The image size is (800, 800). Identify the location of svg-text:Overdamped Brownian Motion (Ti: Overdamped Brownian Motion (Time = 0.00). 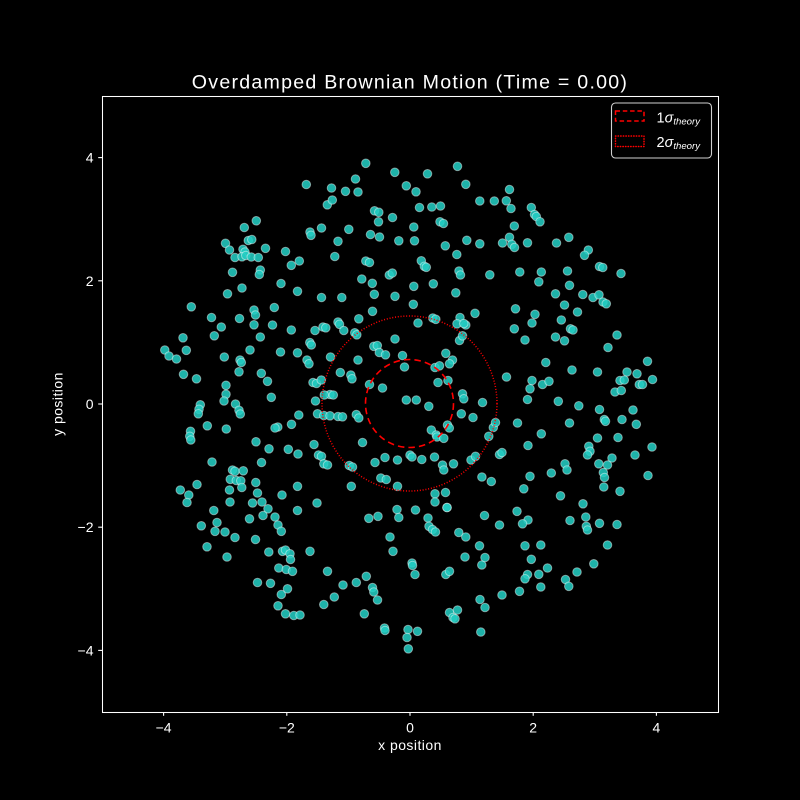
(410, 83).